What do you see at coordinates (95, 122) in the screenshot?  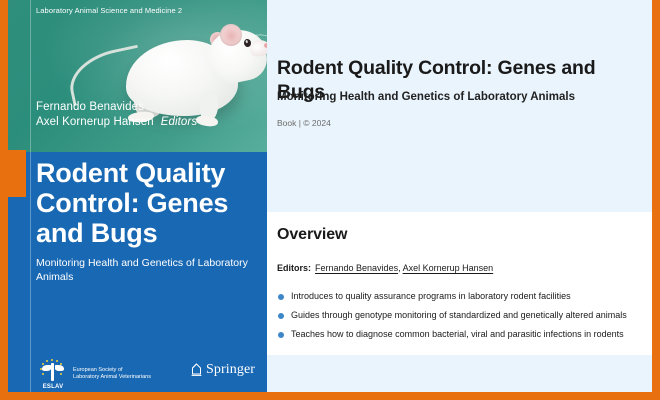 I see `cover-editor-2: Axel Kornerup Hansen` at bounding box center [95, 122].